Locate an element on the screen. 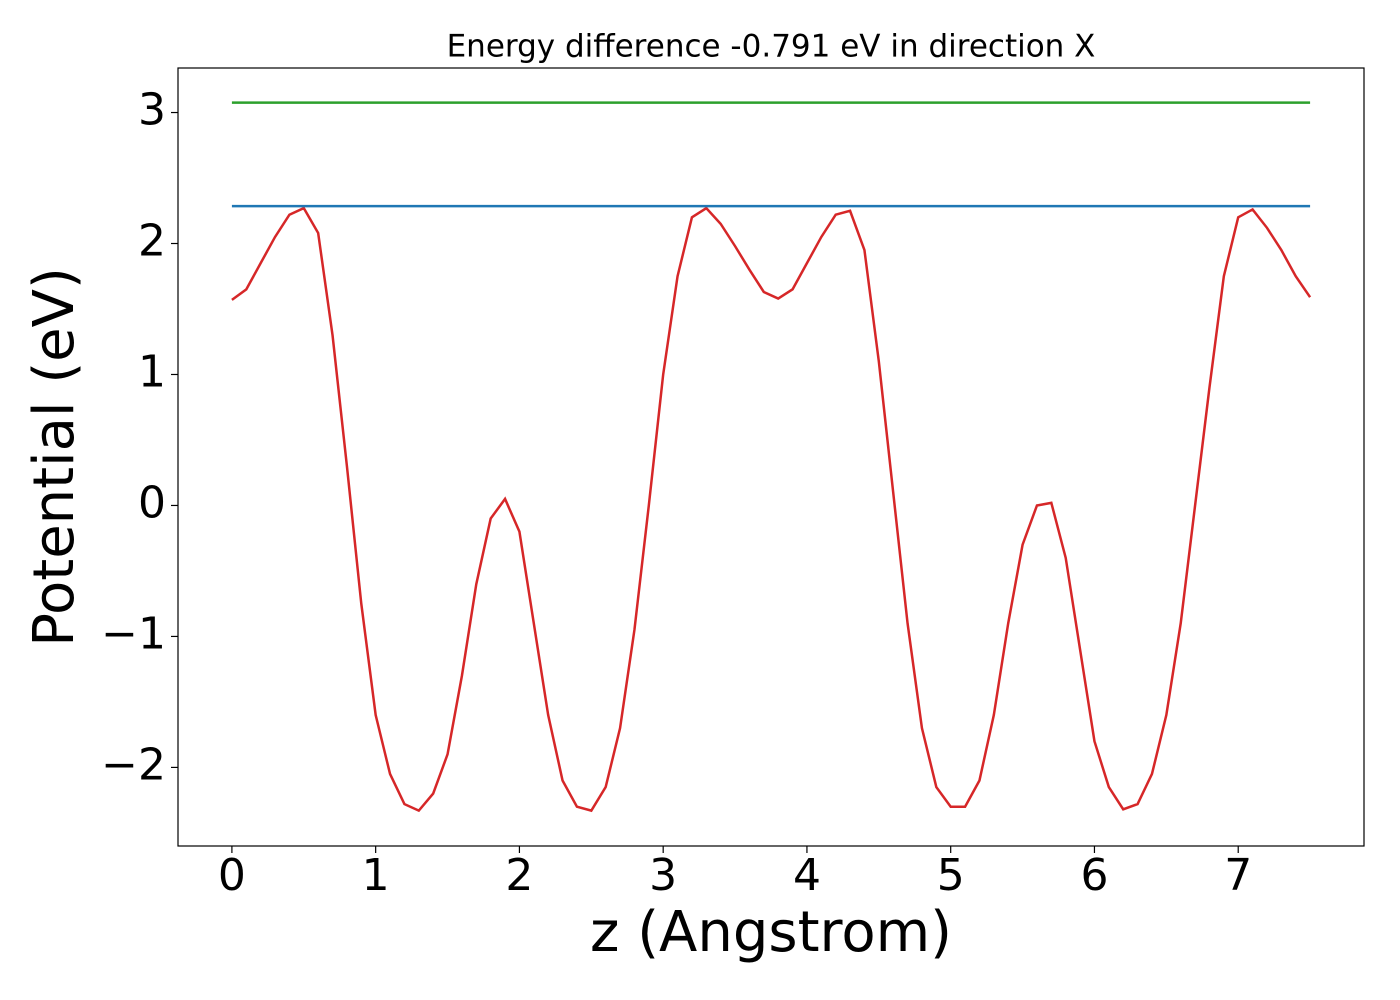 This screenshot has height=1000, width=1400. x-tick-label: 1 is located at coordinates (376, 875).